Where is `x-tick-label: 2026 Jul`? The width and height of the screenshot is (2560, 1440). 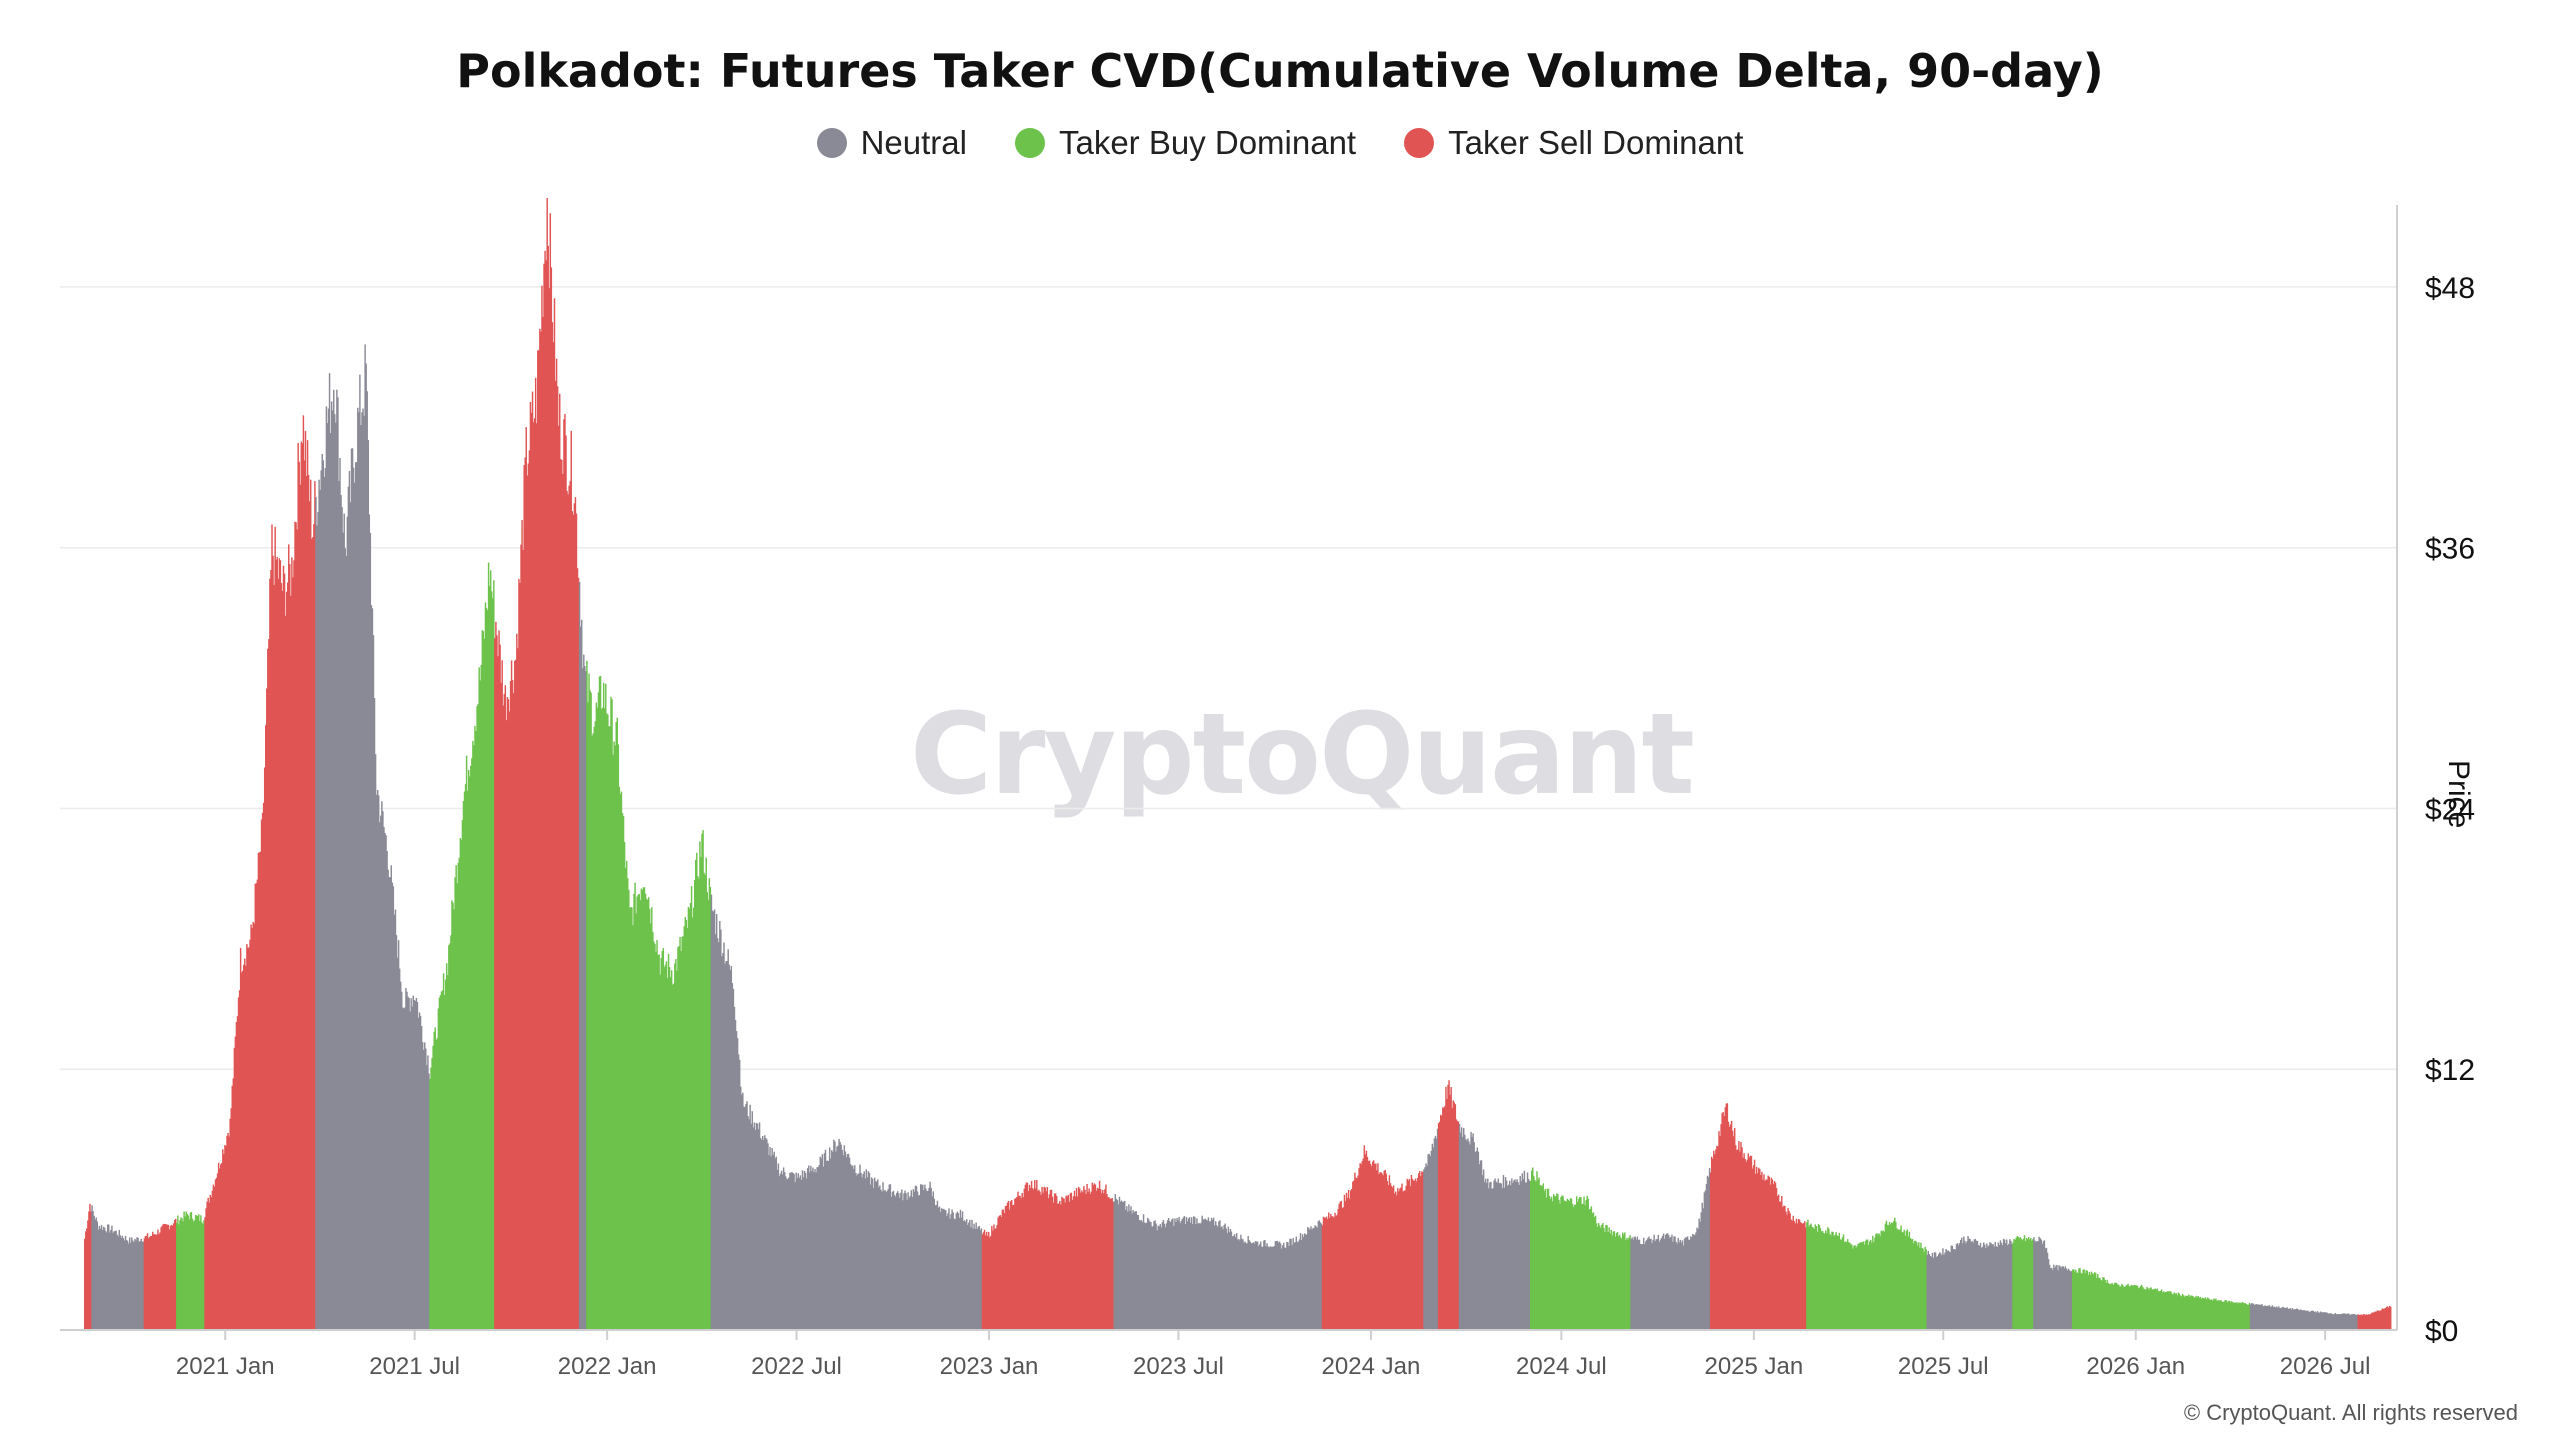
x-tick-label: 2026 Jul is located at coordinates (2325, 1366).